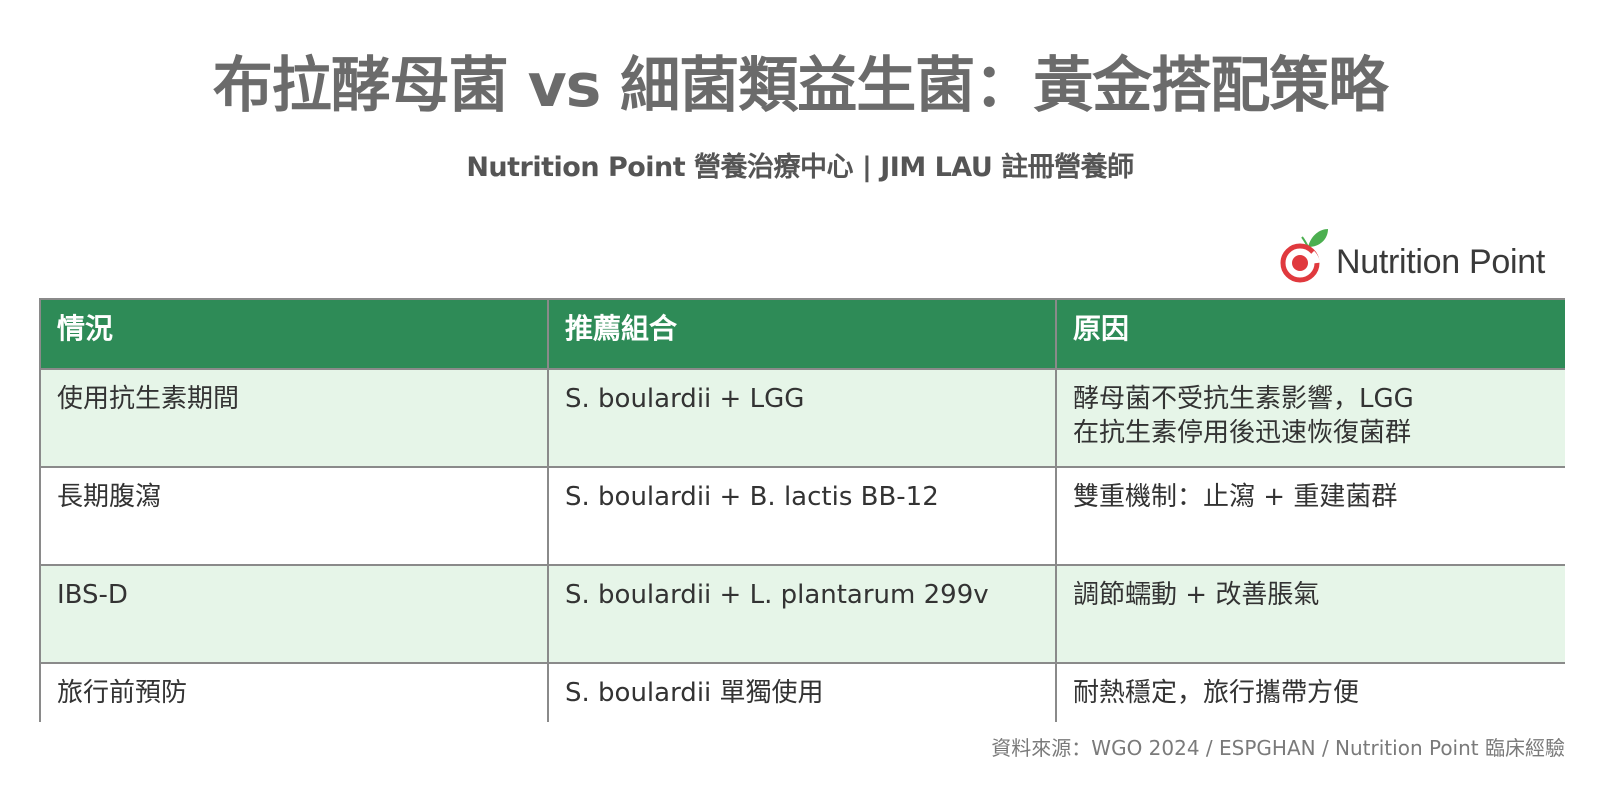 Image resolution: width=1600 pixels, height=800 pixels. Describe the element at coordinates (800, 167) in the screenshot. I see `page-subtitle: Nutrition Point 營養治療中心 | JIM LAU 註冊營養師` at that location.